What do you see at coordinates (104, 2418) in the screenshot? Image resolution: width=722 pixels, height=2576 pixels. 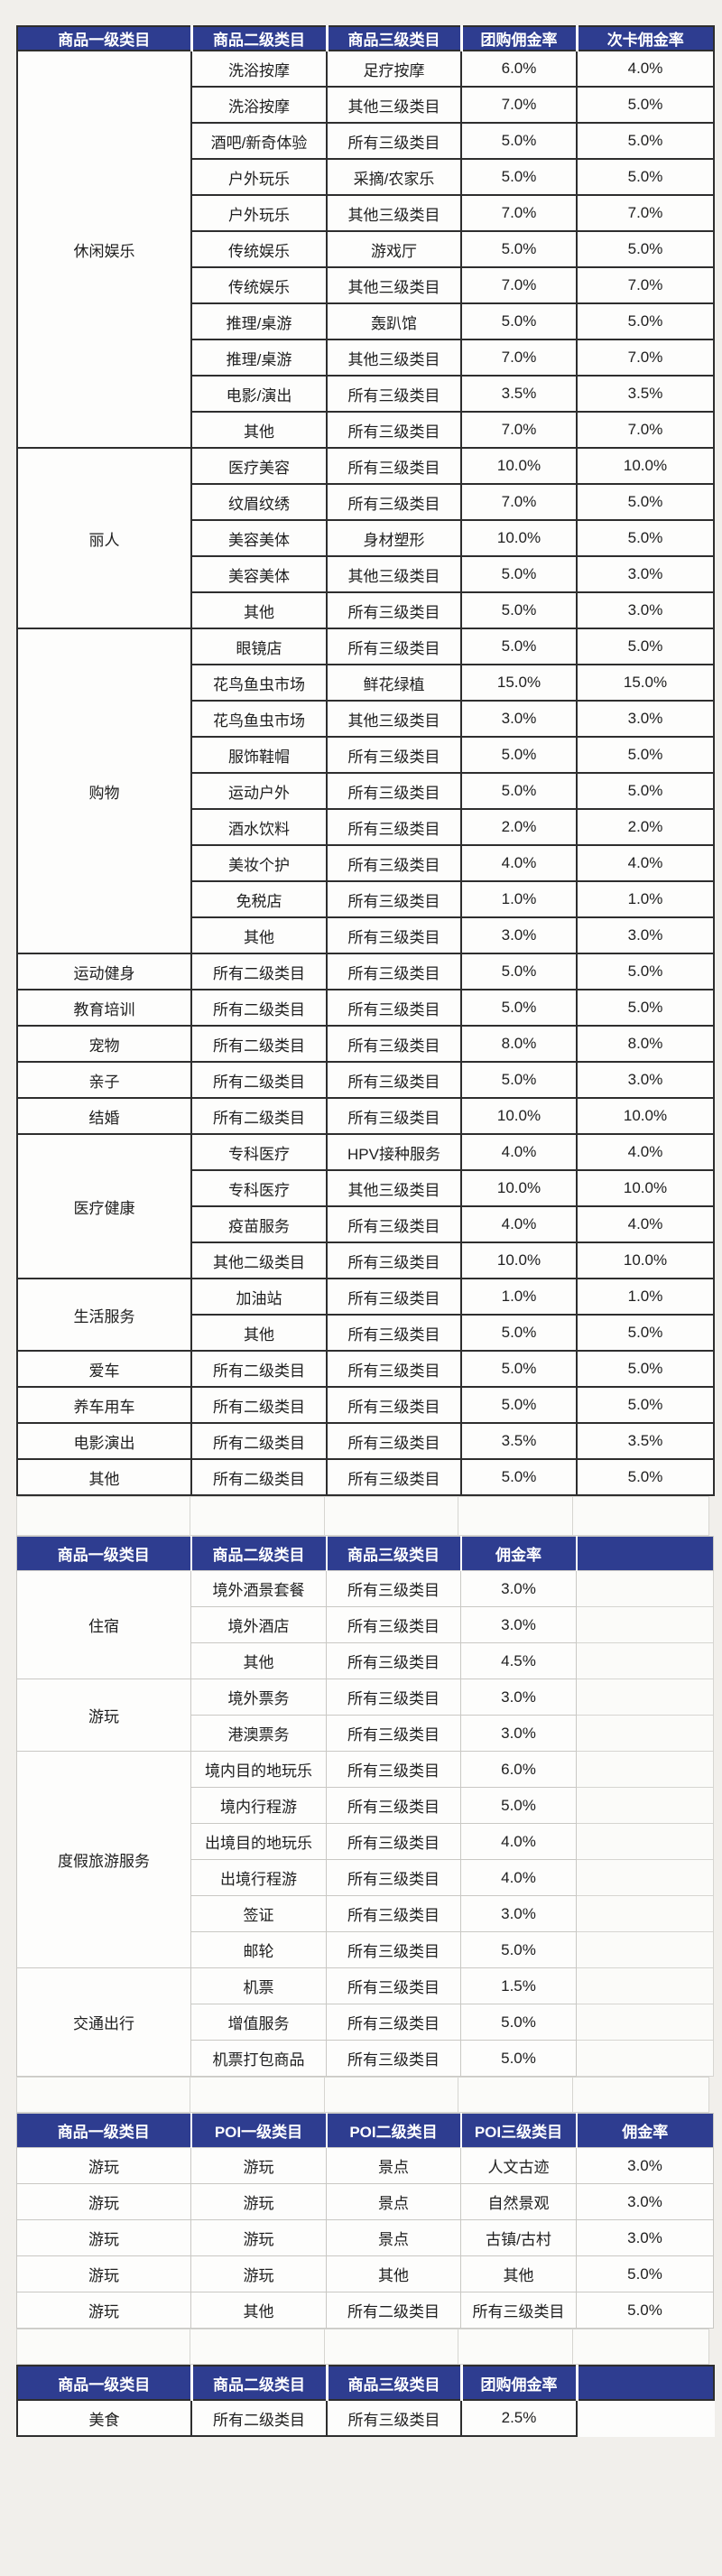 I see `level1-category-cell: 美食` at bounding box center [104, 2418].